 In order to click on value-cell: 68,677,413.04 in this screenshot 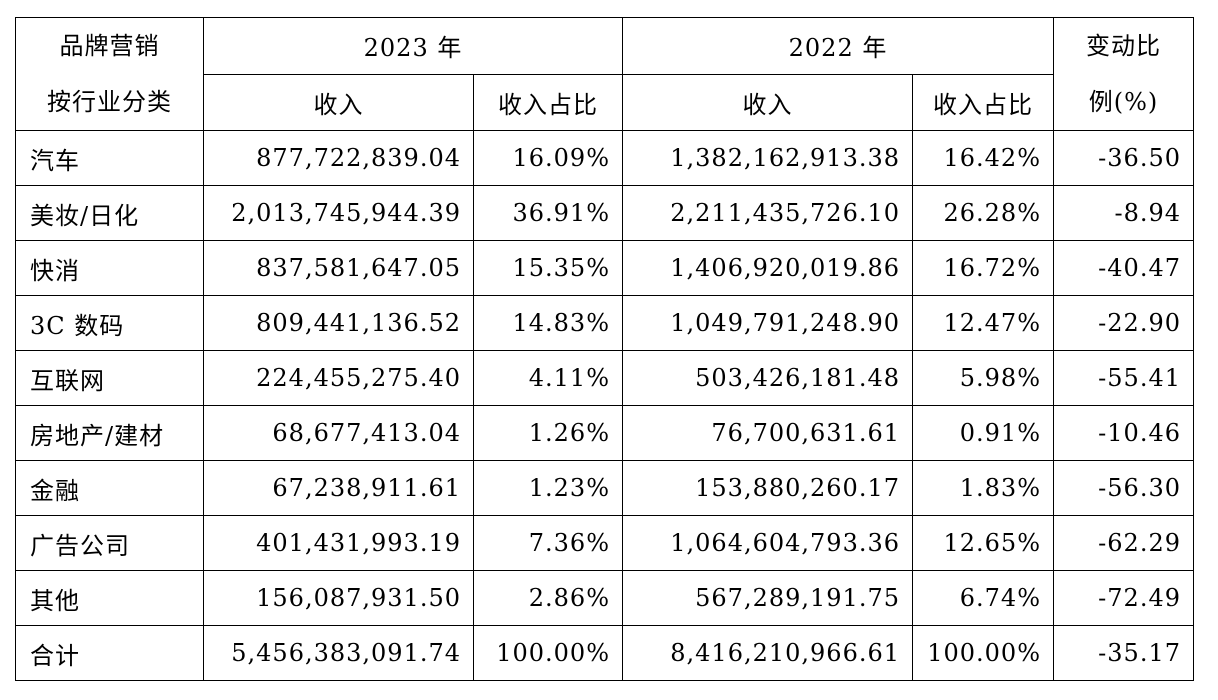, I will do `click(338, 433)`.